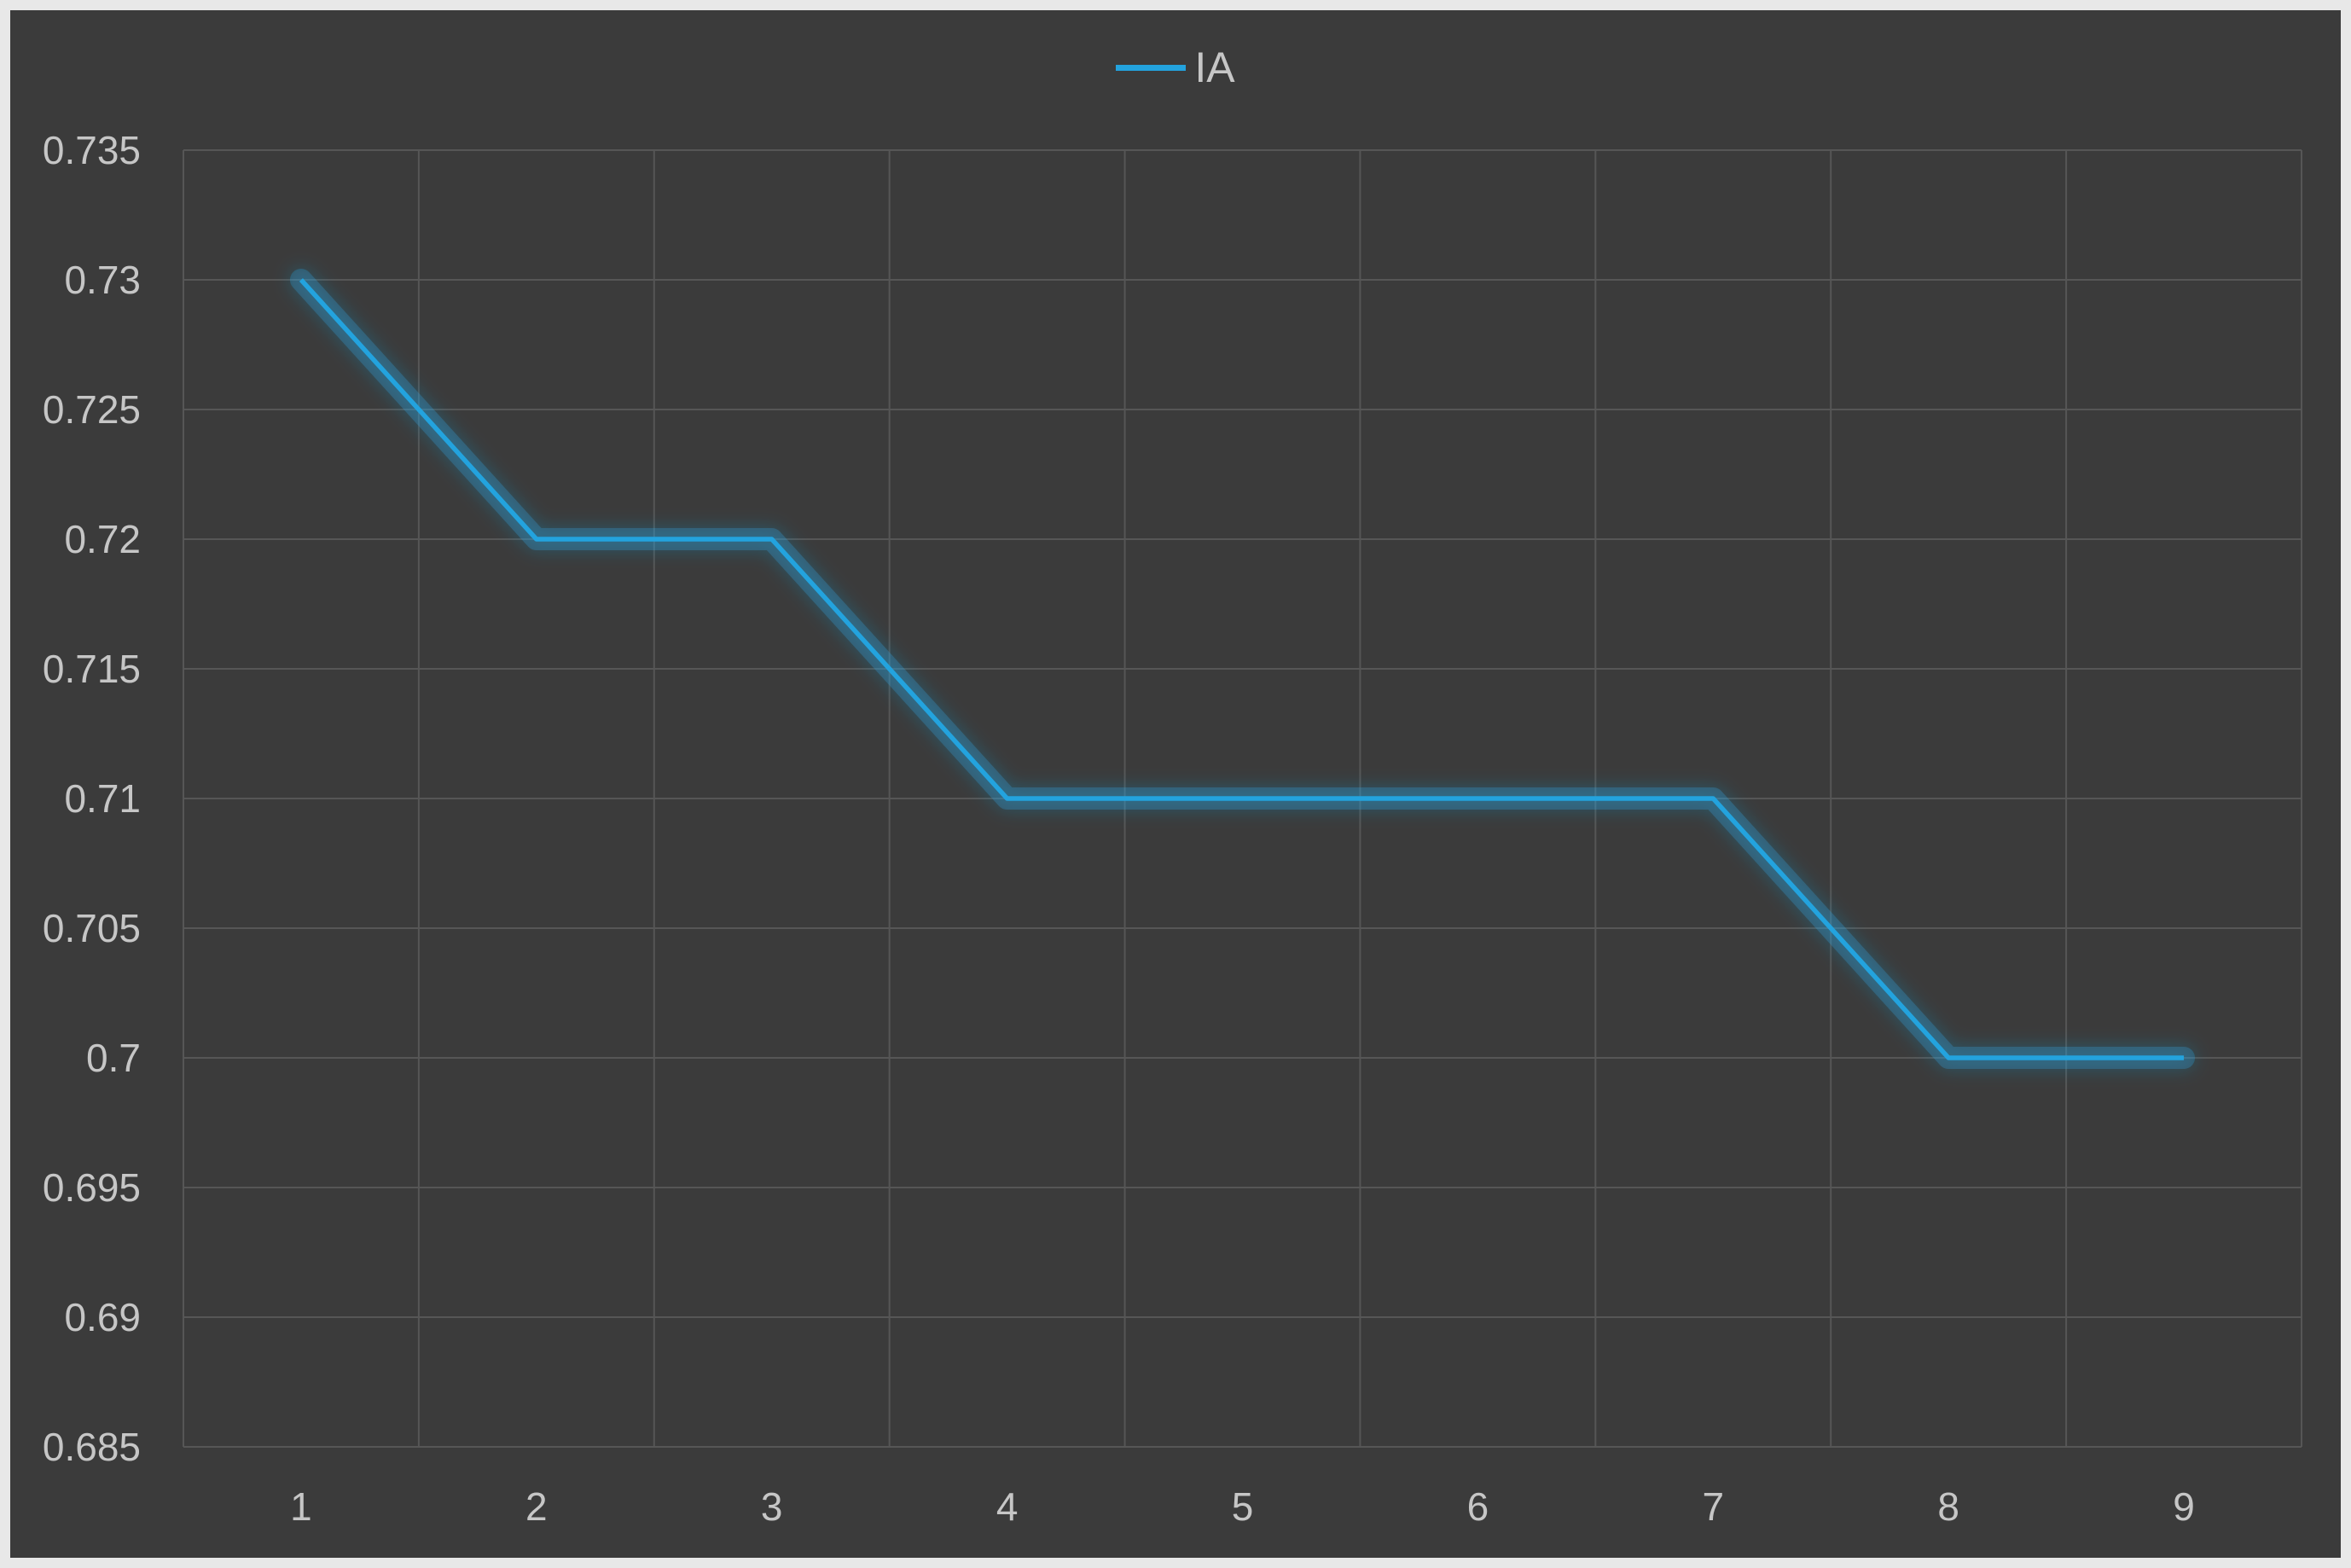 This screenshot has width=2351, height=1568. I want to click on x-axis-labels: 1 2 3 4 5 6 7 8 9, so click(1242, 1506).